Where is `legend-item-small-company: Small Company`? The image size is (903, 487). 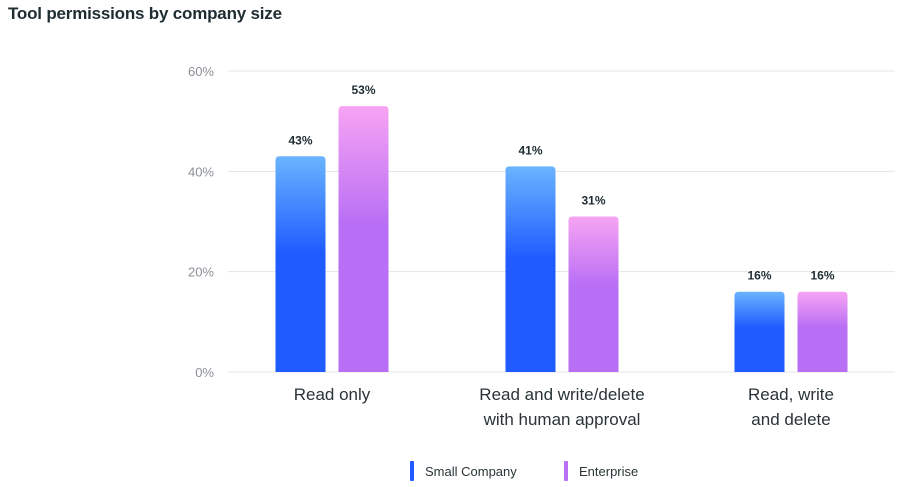
legend-item-small-company: Small Company is located at coordinates (463, 471).